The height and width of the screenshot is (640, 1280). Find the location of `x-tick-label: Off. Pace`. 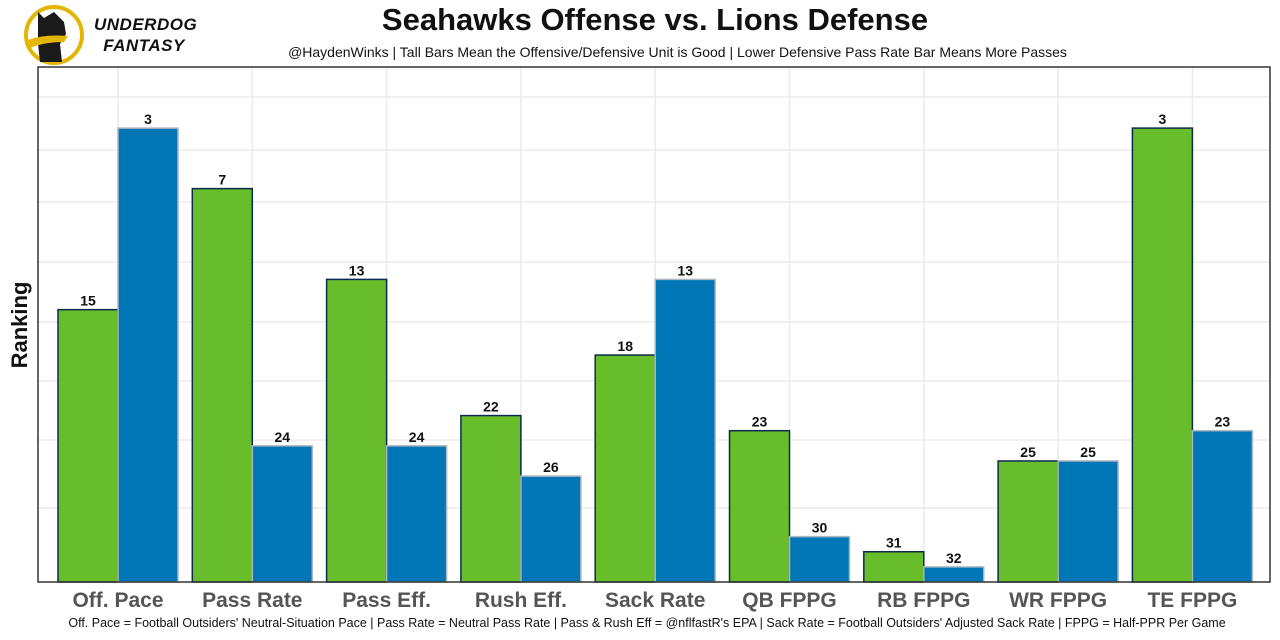

x-tick-label: Off. Pace is located at coordinates (117, 600).